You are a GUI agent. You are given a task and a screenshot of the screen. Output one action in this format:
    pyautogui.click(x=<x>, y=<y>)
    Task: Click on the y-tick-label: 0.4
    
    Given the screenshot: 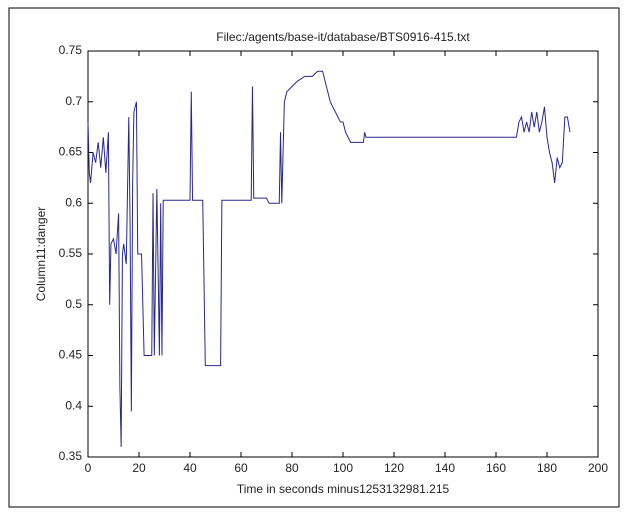 What is the action you would take?
    pyautogui.click(x=73, y=405)
    